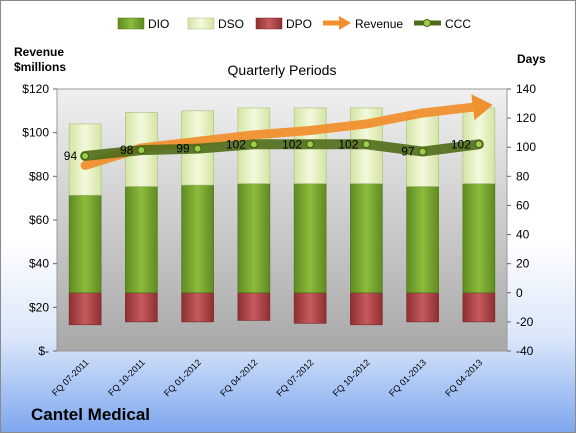 The image size is (576, 433). I want to click on revenue-arrowhead, so click(482, 107).